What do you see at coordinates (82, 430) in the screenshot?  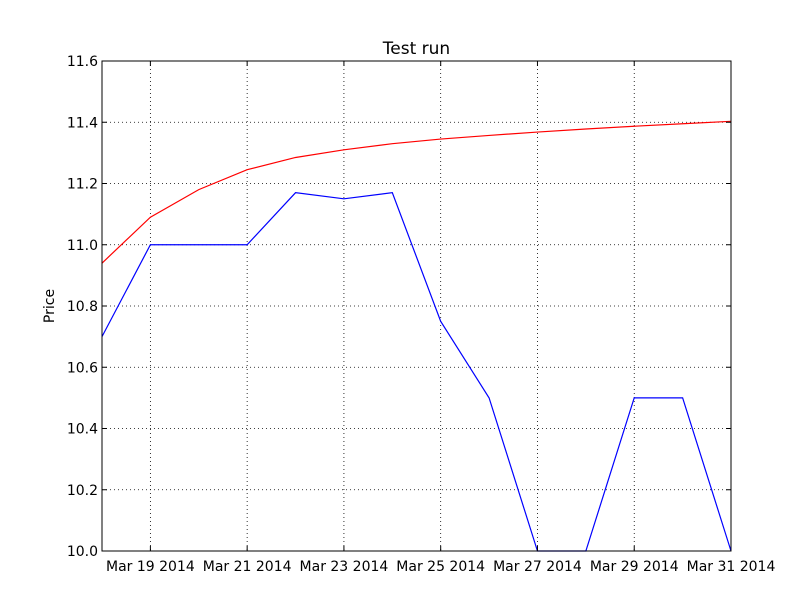 I see `y-tick-label: 10.4` at bounding box center [82, 430].